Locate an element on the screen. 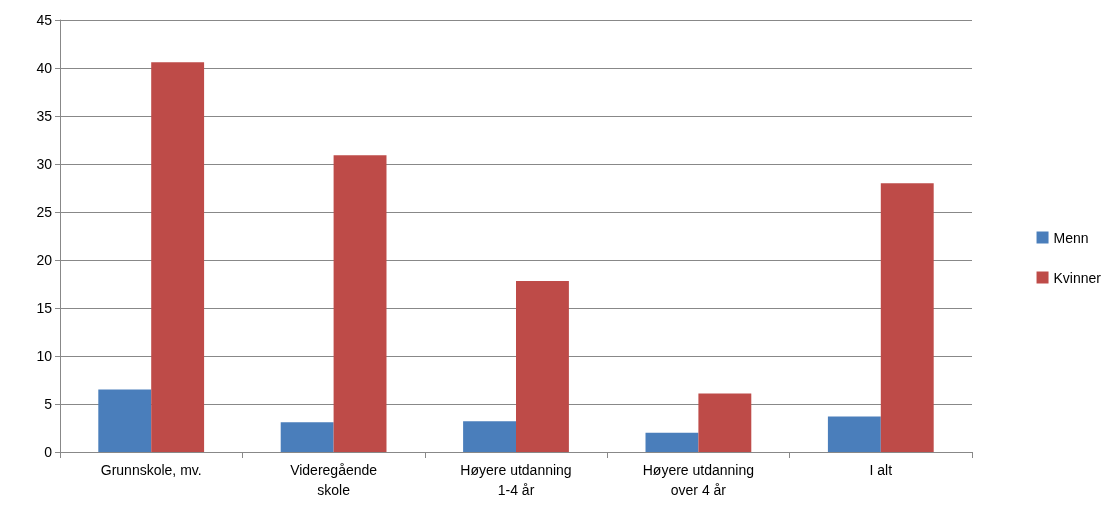 This screenshot has height=515, width=1111. y-tick-label: 5 is located at coordinates (48, 404).